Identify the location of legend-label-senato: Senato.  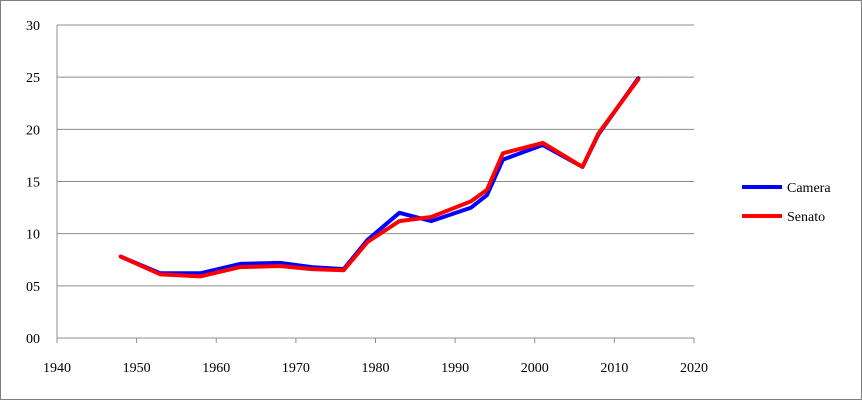
(806, 217).